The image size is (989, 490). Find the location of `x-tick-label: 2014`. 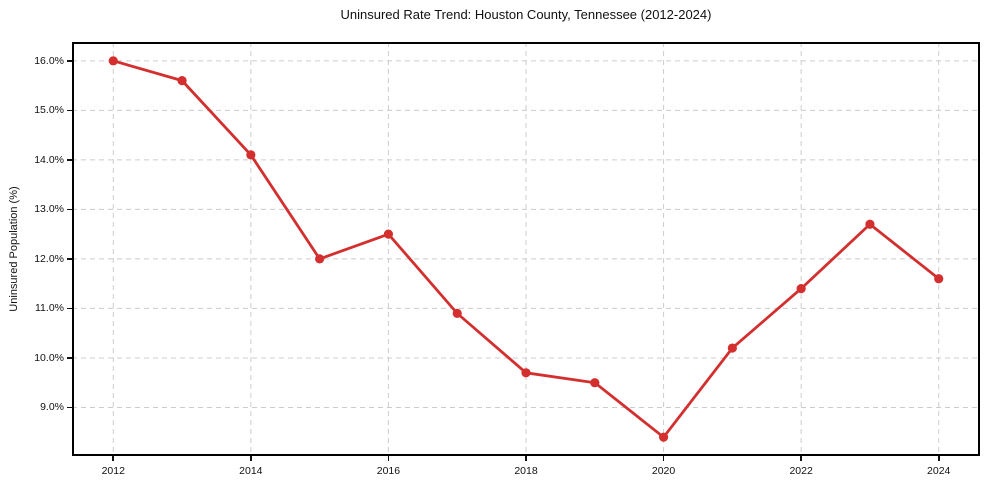

x-tick-label: 2014 is located at coordinates (251, 471).